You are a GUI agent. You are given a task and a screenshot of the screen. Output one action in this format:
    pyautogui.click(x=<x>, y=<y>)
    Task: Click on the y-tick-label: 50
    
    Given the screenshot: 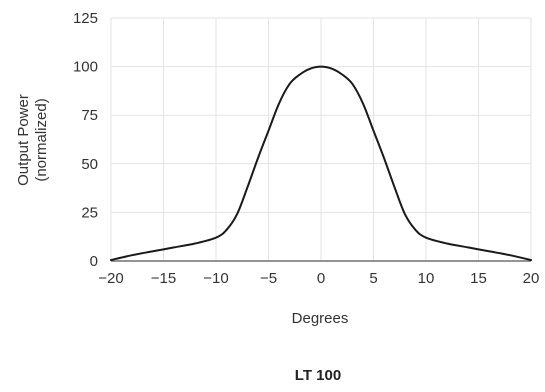 What is the action you would take?
    pyautogui.click(x=89, y=164)
    